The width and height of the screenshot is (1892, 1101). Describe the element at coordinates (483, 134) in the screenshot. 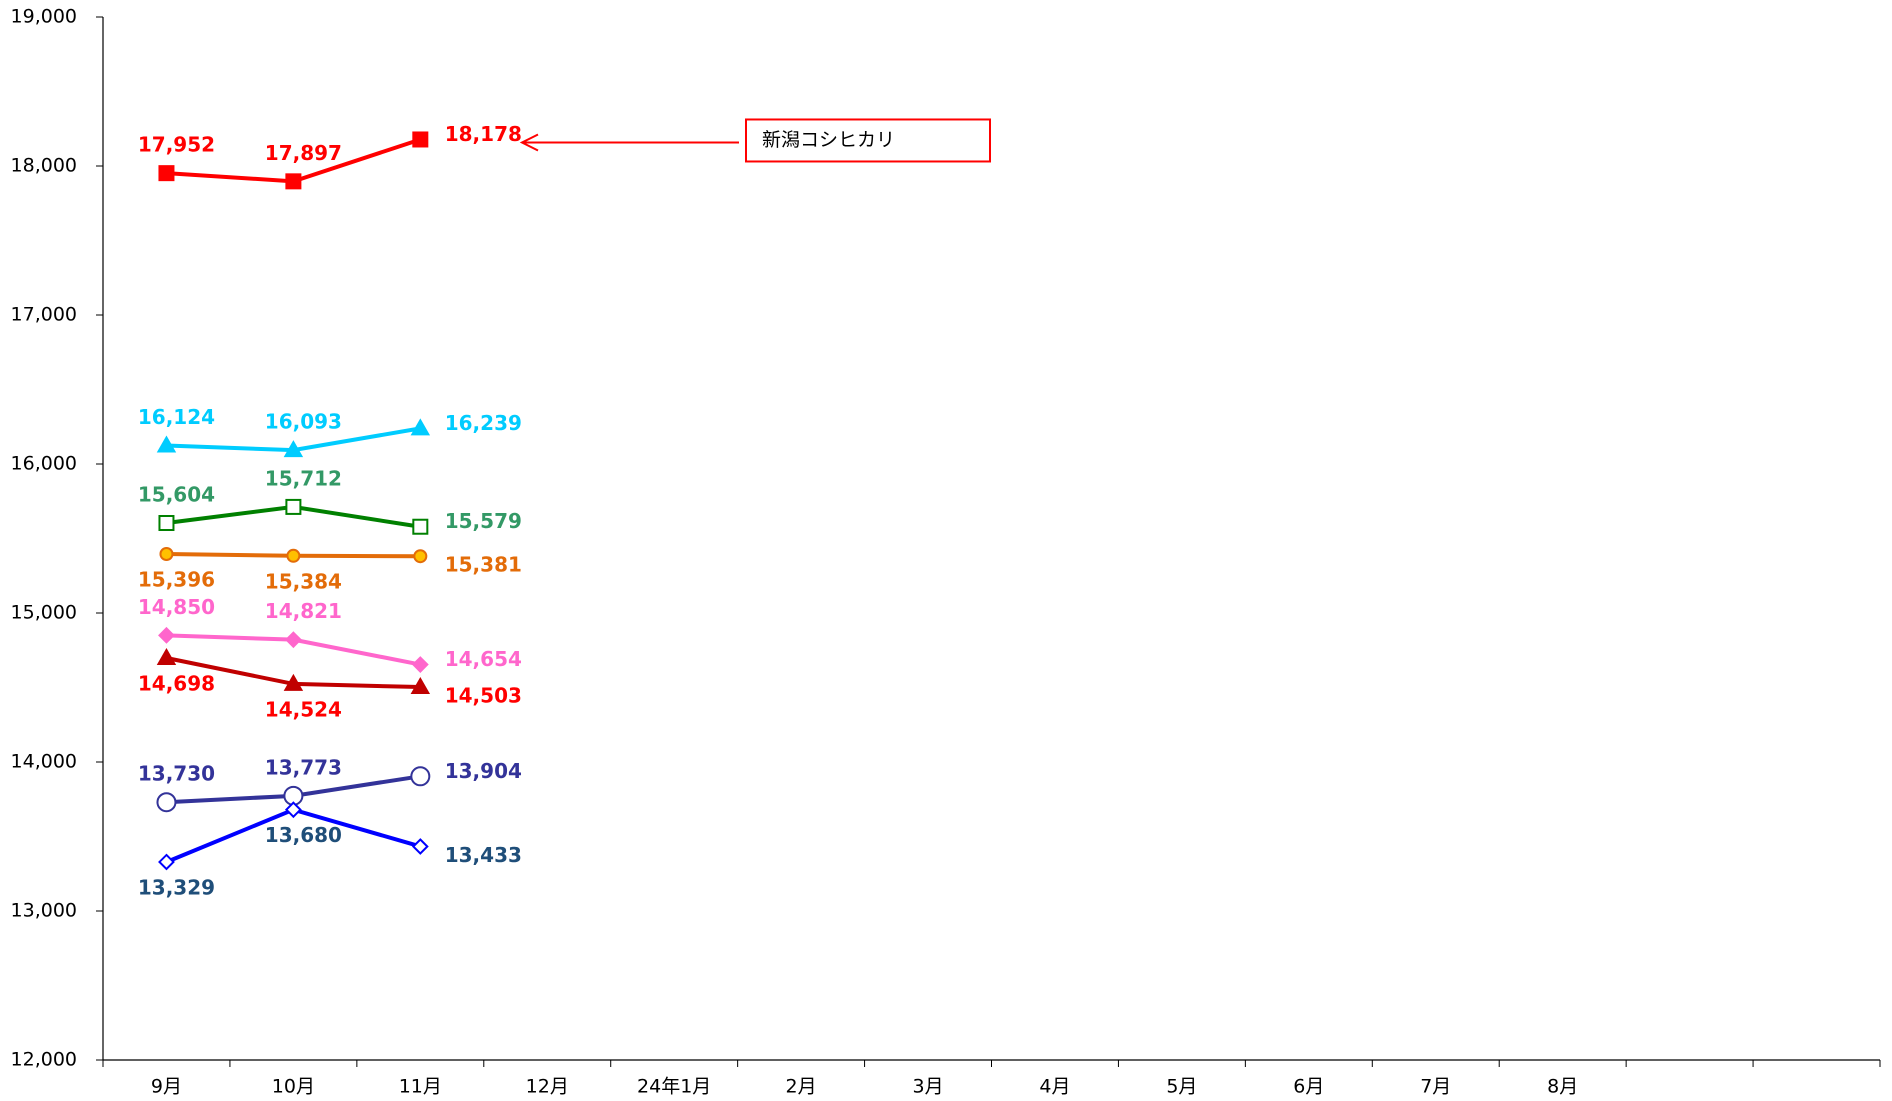

I see `value-label: 18,178` at that location.